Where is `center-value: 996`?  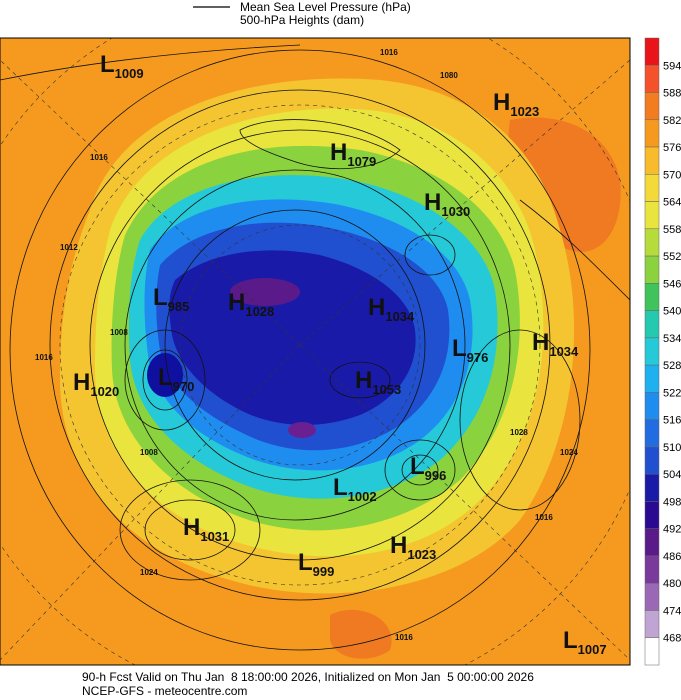 center-value: 996 is located at coordinates (436, 475).